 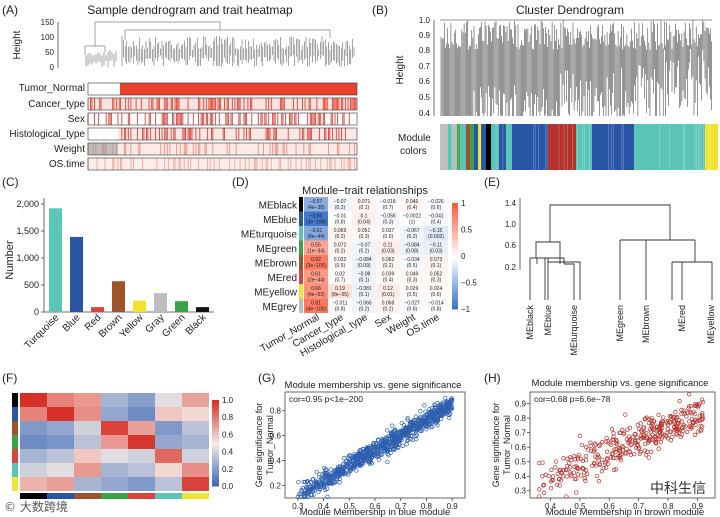 What do you see at coordinates (621, 252) in the screenshot?
I see `eigengene-dendrogram` at bounding box center [621, 252].